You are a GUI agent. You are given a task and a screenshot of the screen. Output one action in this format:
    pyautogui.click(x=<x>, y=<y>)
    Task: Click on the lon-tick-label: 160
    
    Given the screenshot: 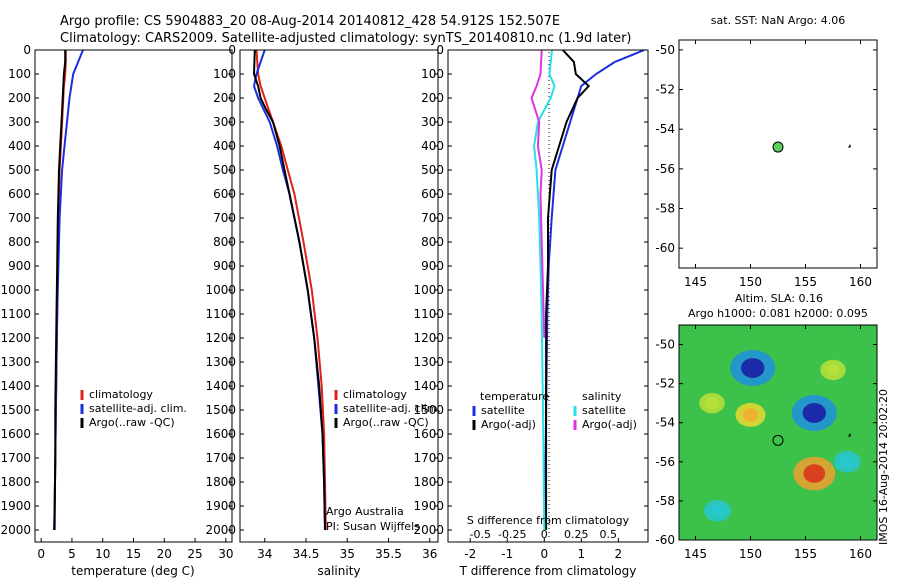 What is the action you would take?
    pyautogui.click(x=860, y=554)
    